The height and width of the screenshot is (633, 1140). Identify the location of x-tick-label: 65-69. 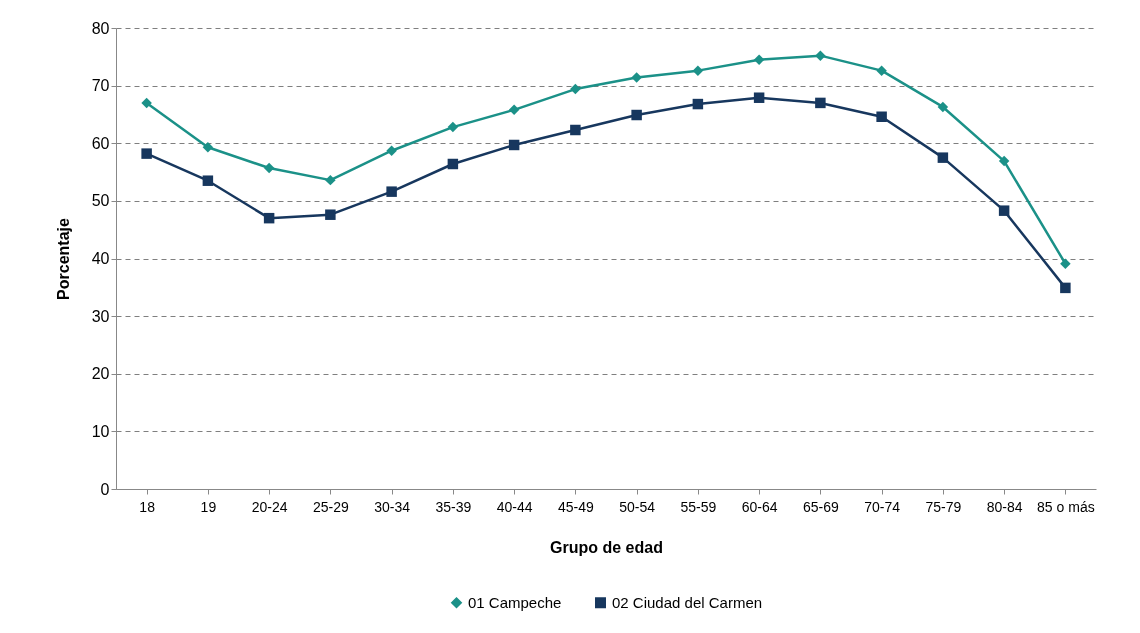
(820, 506).